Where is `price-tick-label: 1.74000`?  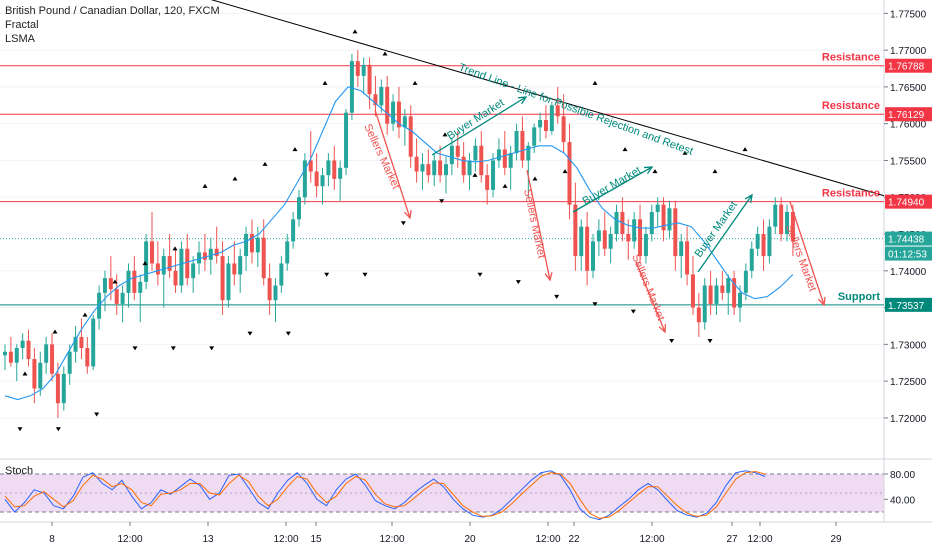 price-tick-label: 1.74000 is located at coordinates (908, 272).